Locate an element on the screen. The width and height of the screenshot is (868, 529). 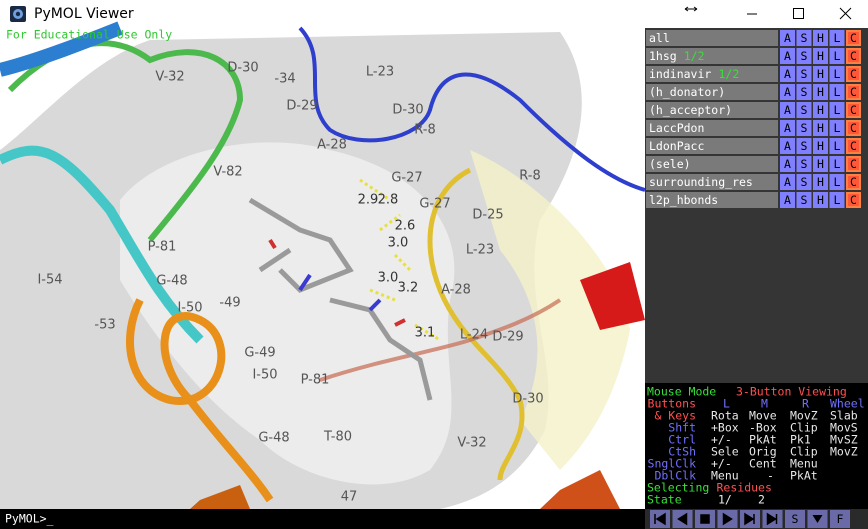
command-prompt: PyMOL>_ is located at coordinates (29, 519).